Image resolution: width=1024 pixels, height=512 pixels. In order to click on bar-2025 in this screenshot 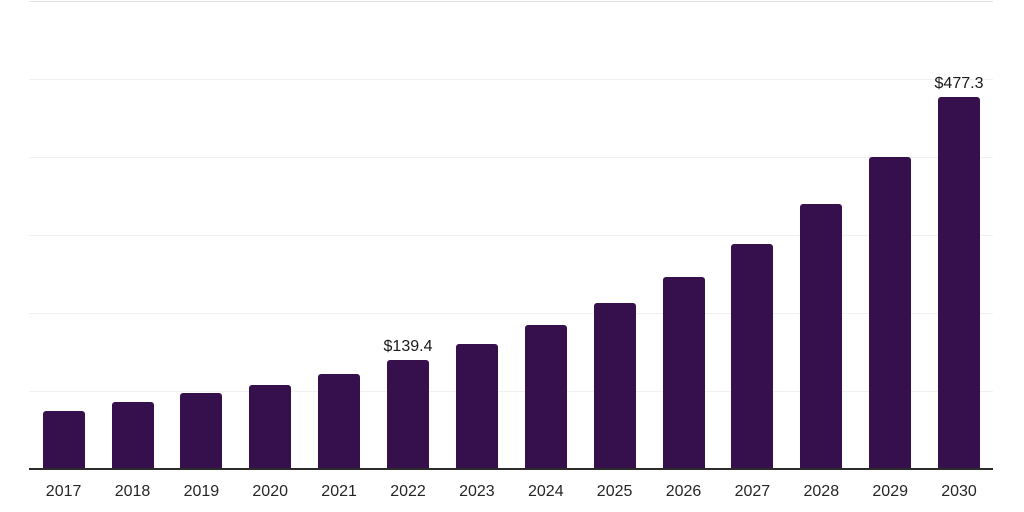, I will do `click(614, 386)`.